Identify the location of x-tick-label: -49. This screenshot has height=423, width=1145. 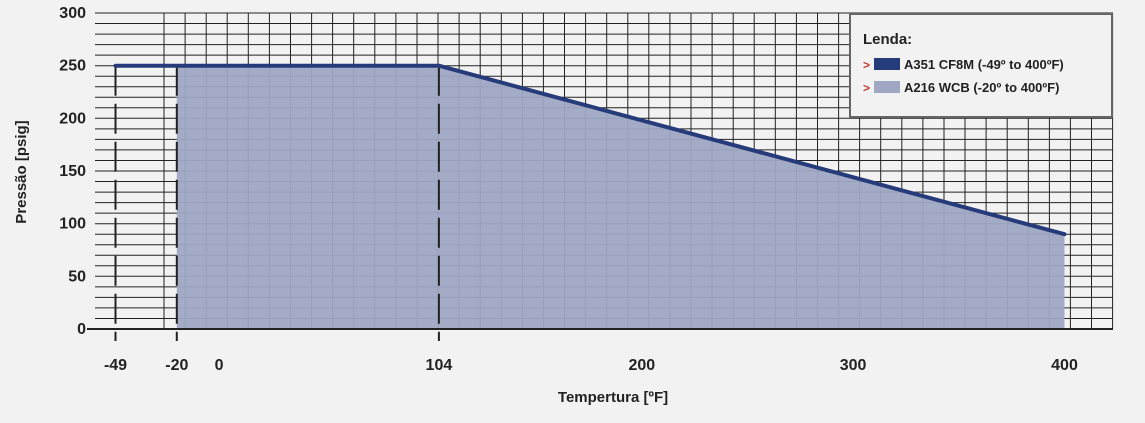
(115, 365).